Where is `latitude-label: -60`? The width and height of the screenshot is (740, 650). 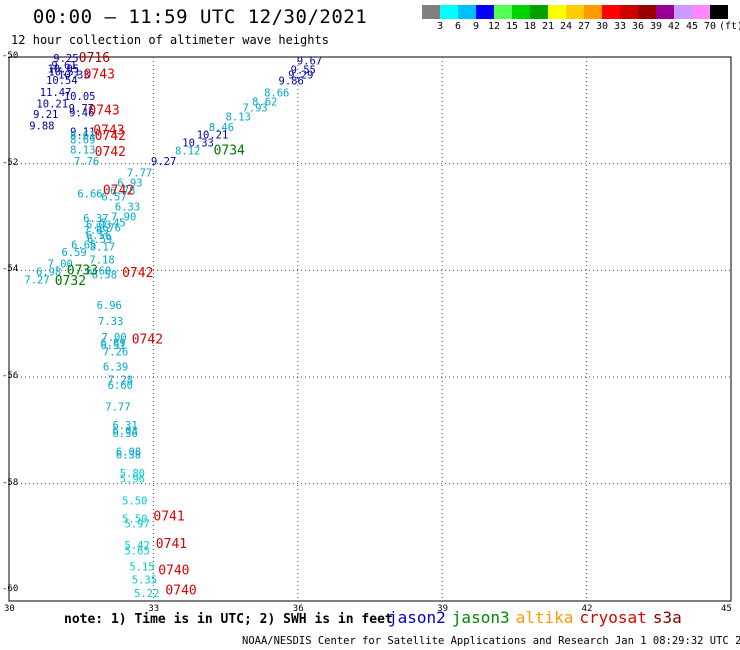
latitude-label: -60 is located at coordinates (10, 589).